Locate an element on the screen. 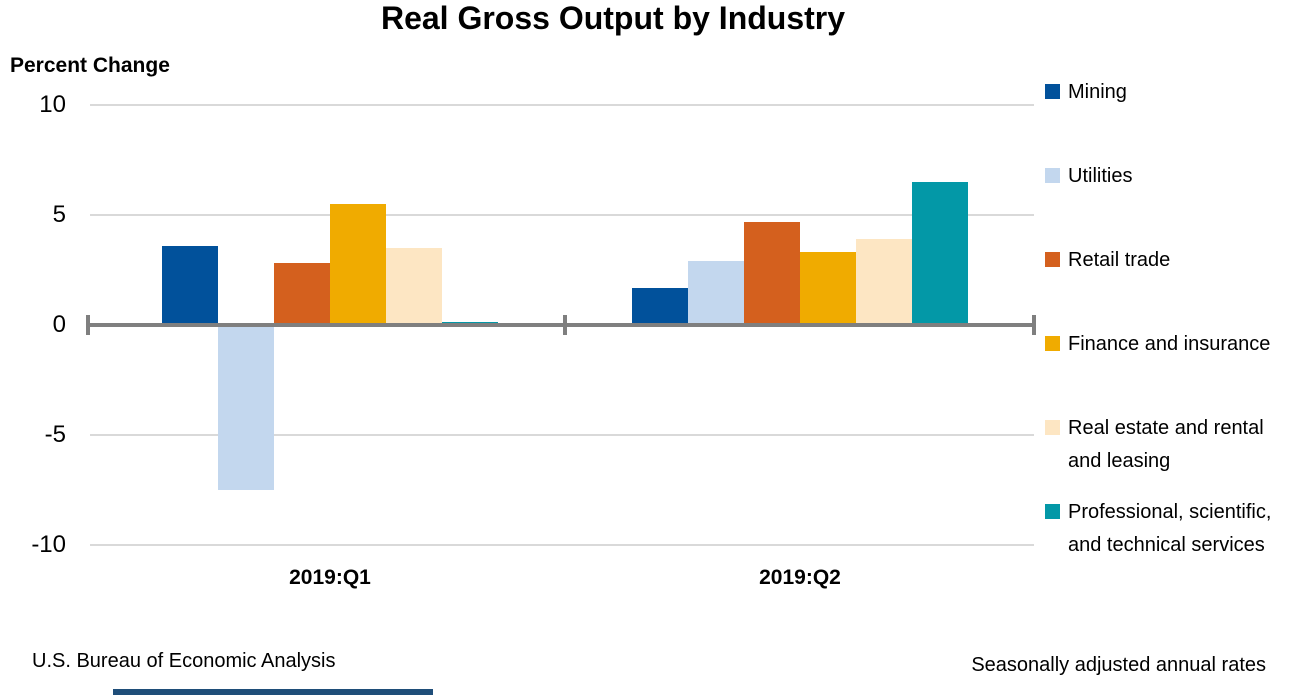 Image resolution: width=1294 pixels, height=695 pixels. y-tick-label-0: 0 is located at coordinates (59, 324).